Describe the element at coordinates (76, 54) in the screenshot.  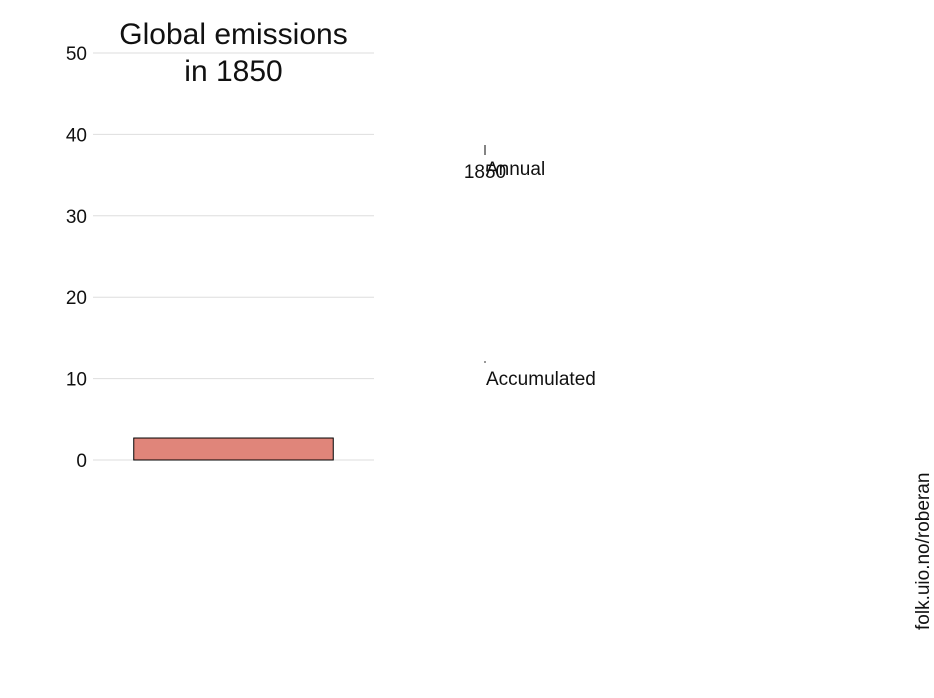
I see `y-tick-label: 50` at that location.